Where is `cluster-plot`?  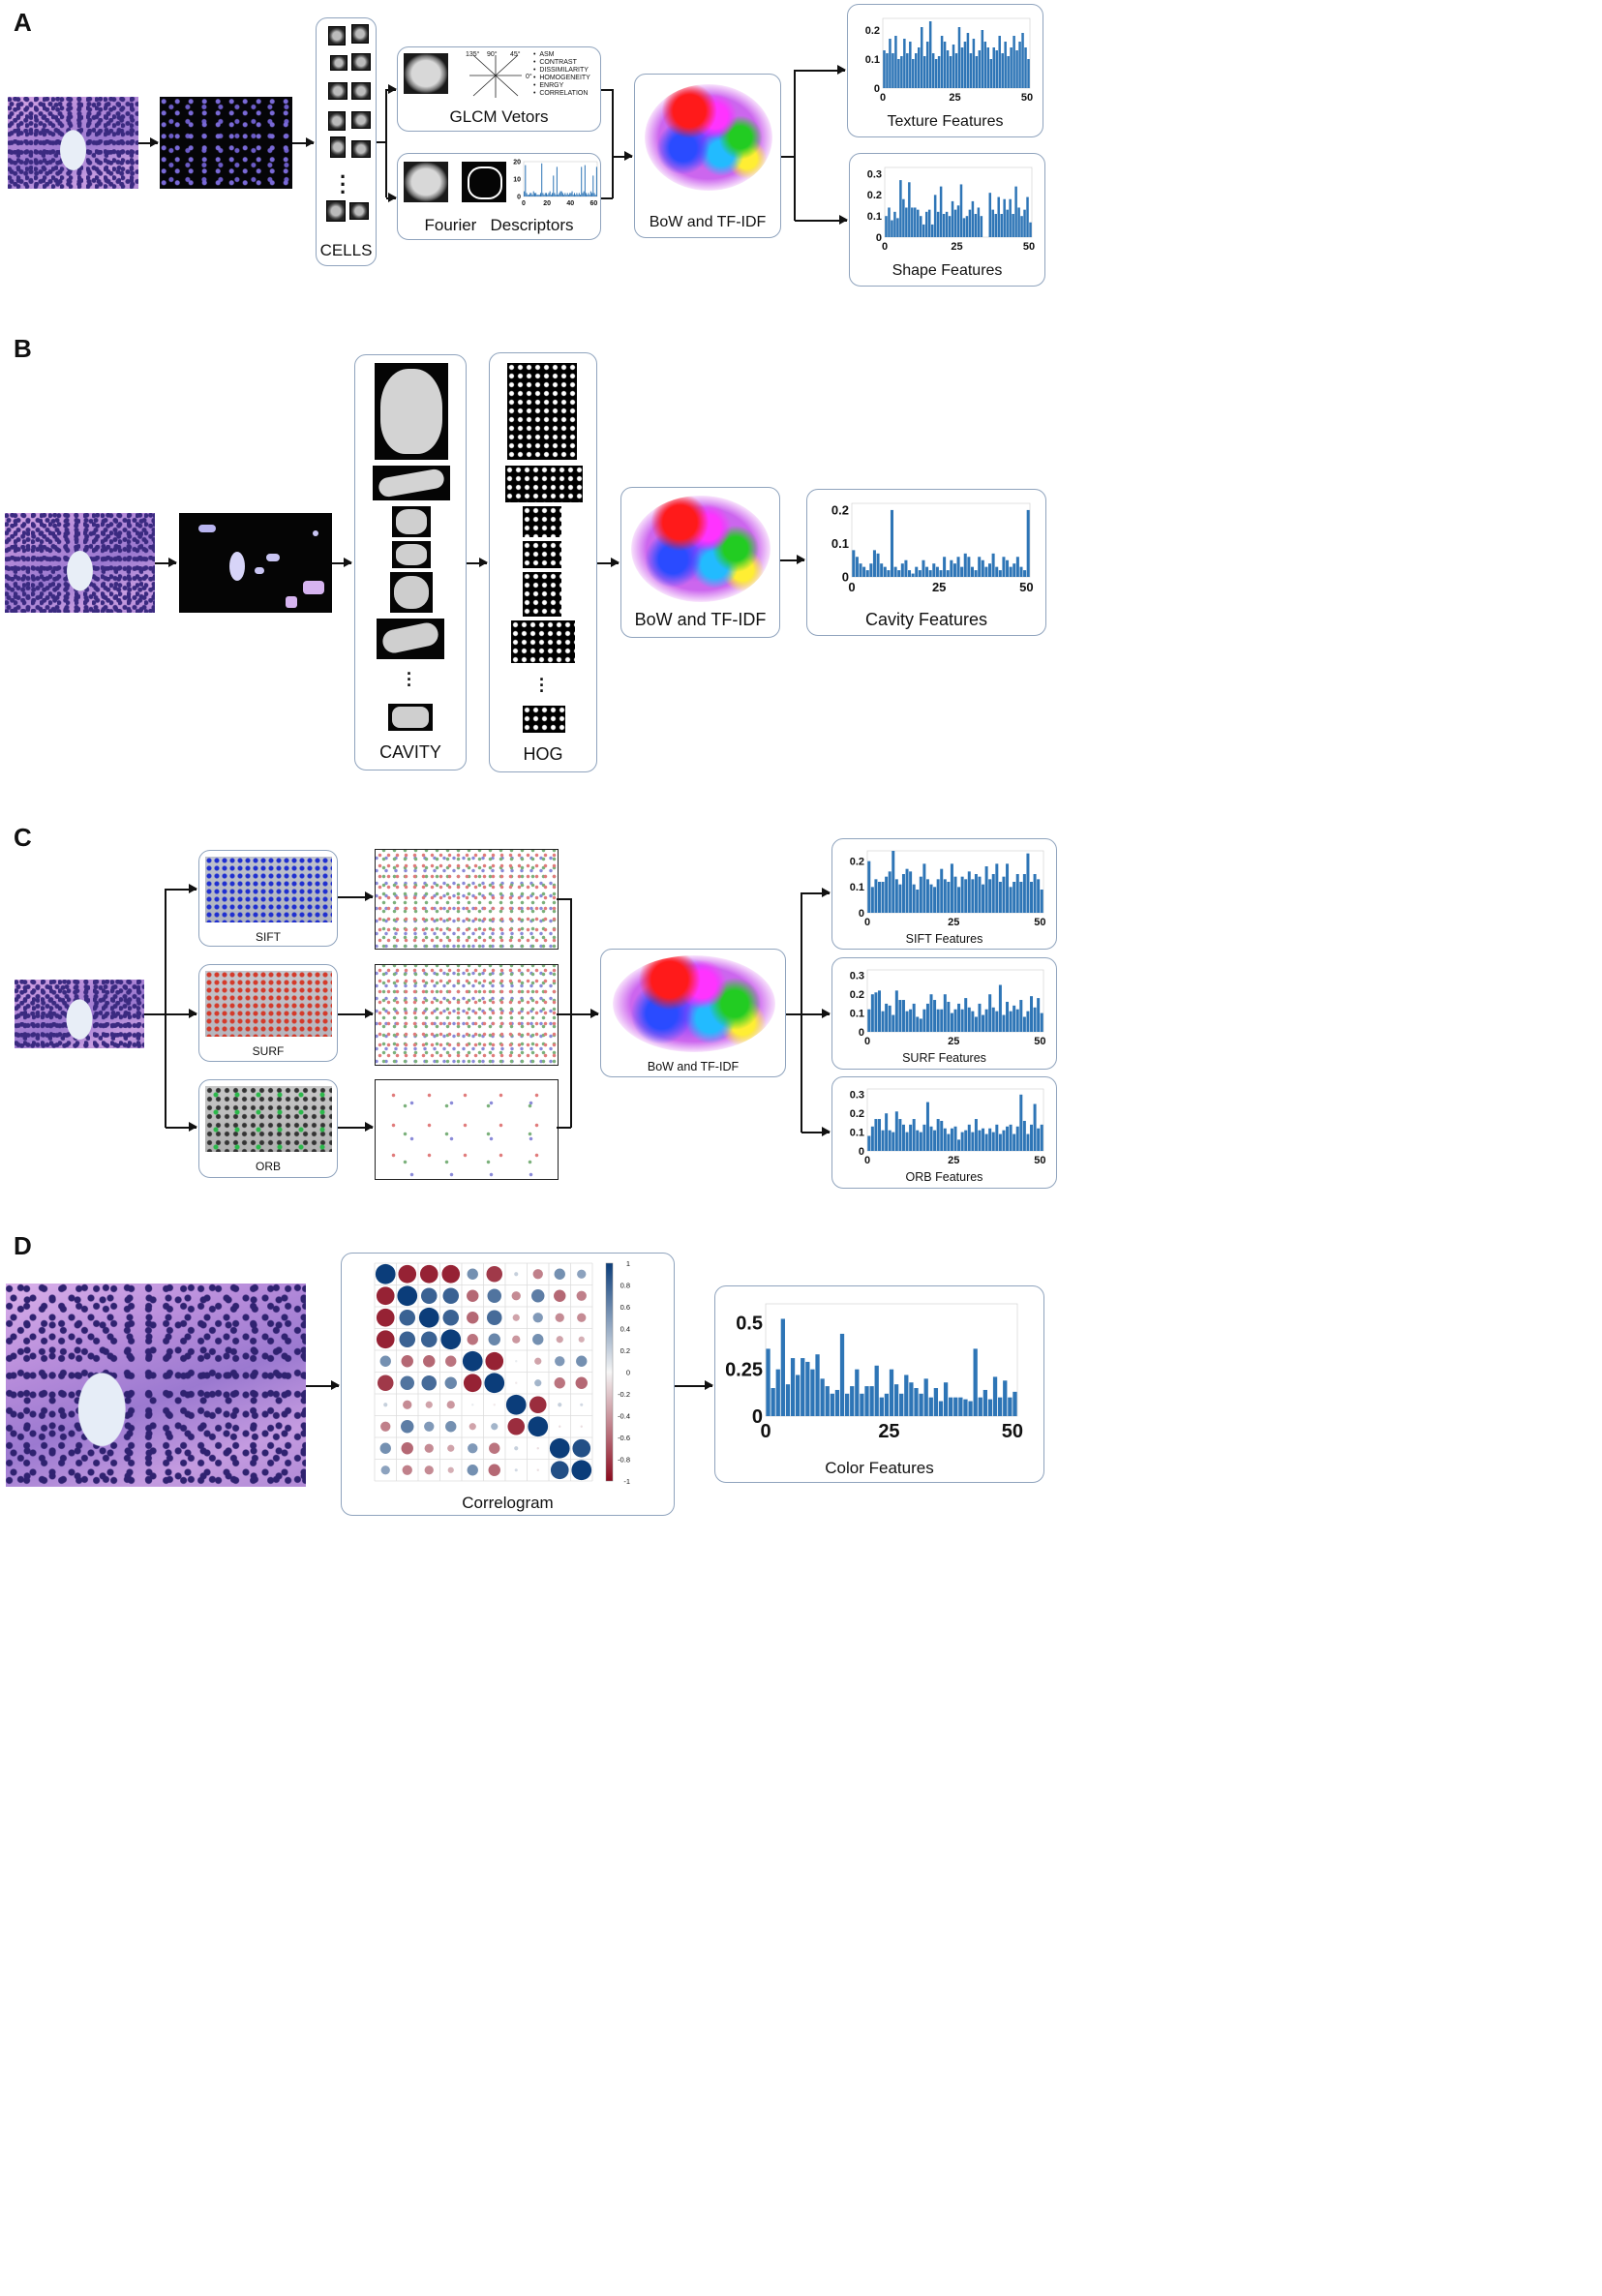
cluster-plot is located at coordinates (694, 1004).